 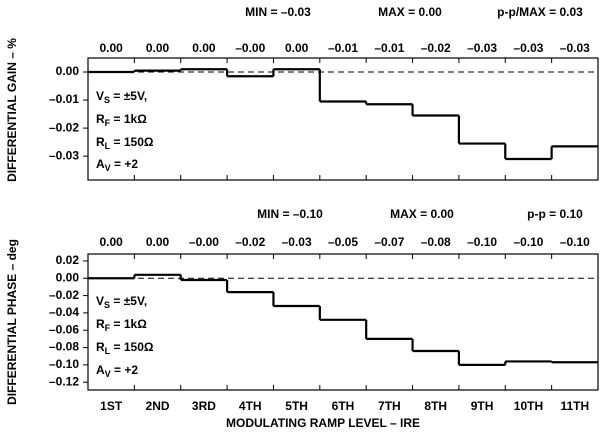 What do you see at coordinates (436, 242) in the screenshot?
I see `value-label: –0.08` at bounding box center [436, 242].